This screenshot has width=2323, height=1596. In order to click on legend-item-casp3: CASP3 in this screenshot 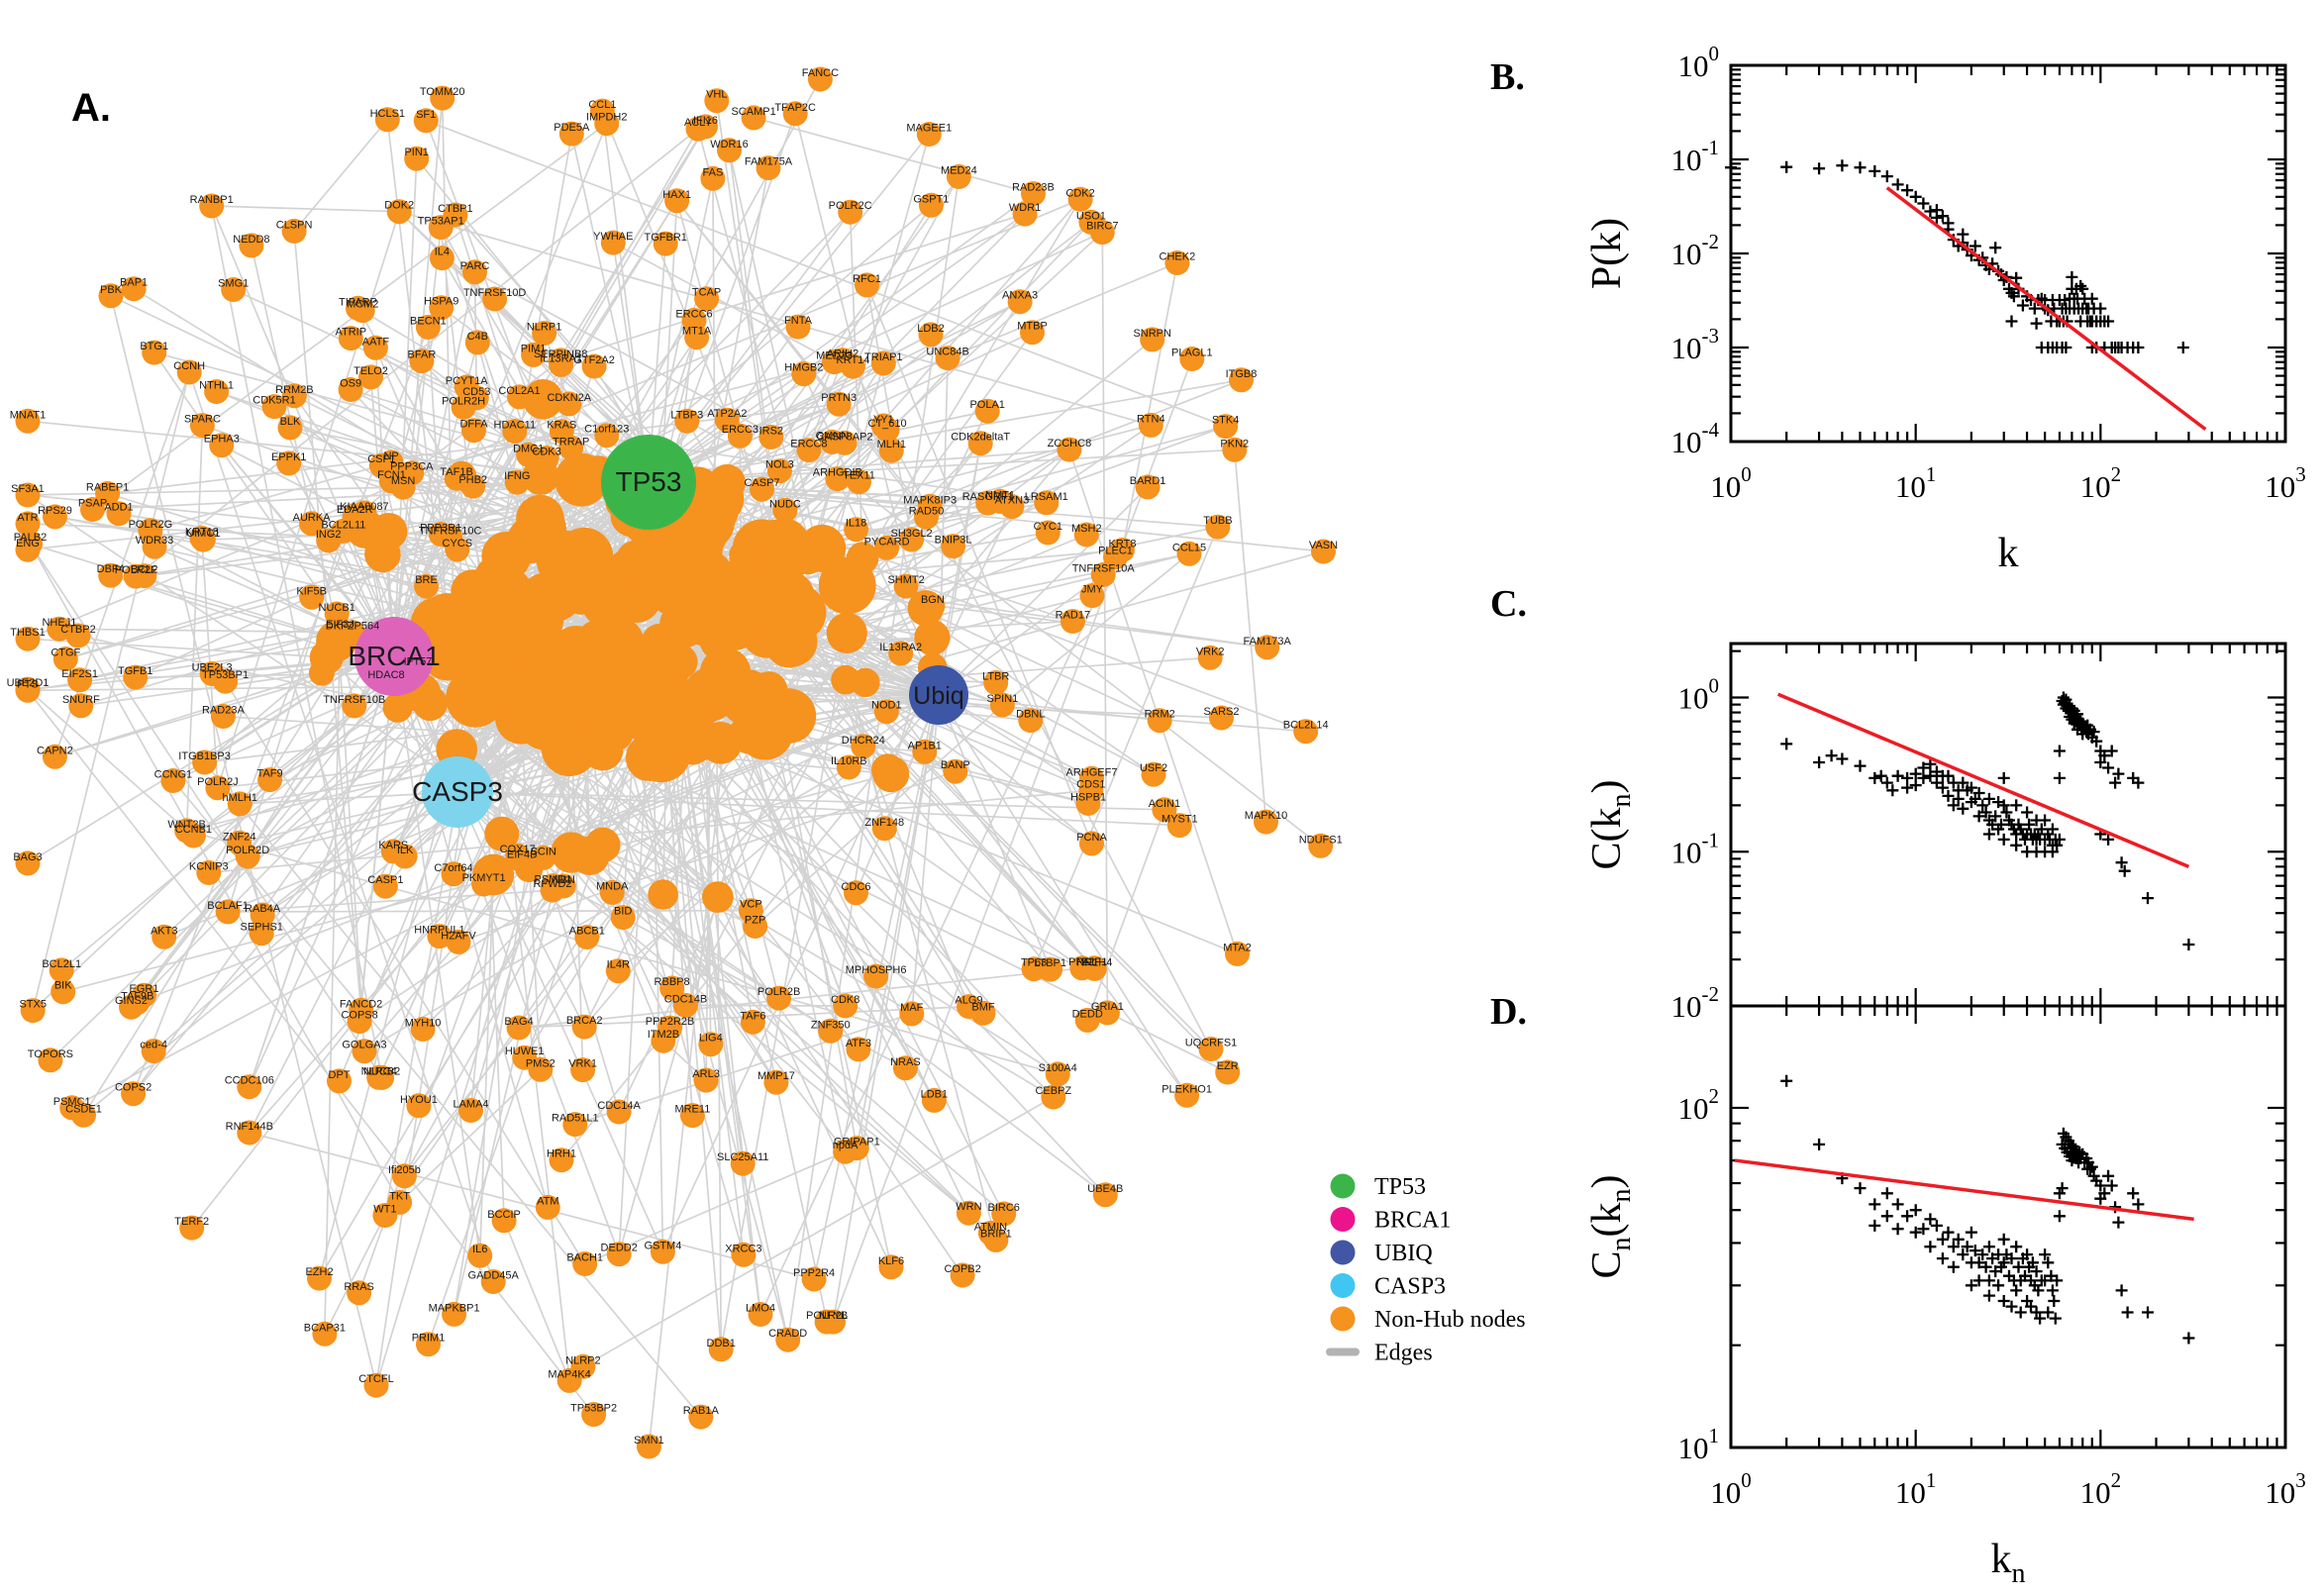, I will do `click(1388, 1286)`.